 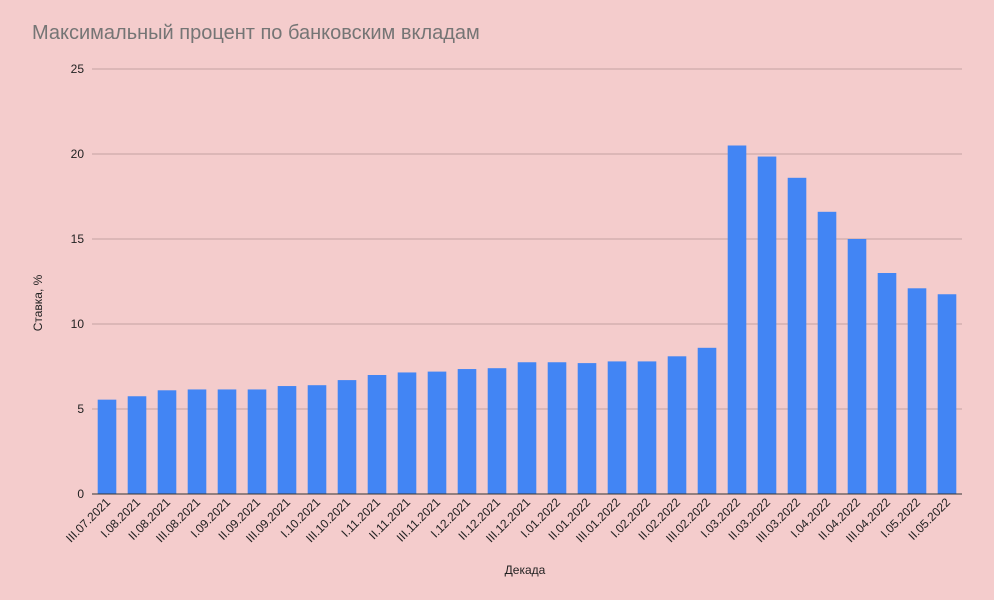 I want to click on y-axis-ticks: 0 5 10 15 20 25, so click(x=78, y=281).